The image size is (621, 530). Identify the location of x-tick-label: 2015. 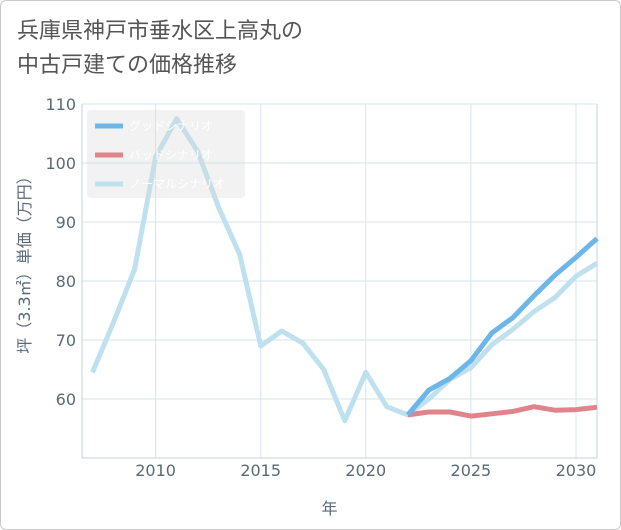
(260, 470).